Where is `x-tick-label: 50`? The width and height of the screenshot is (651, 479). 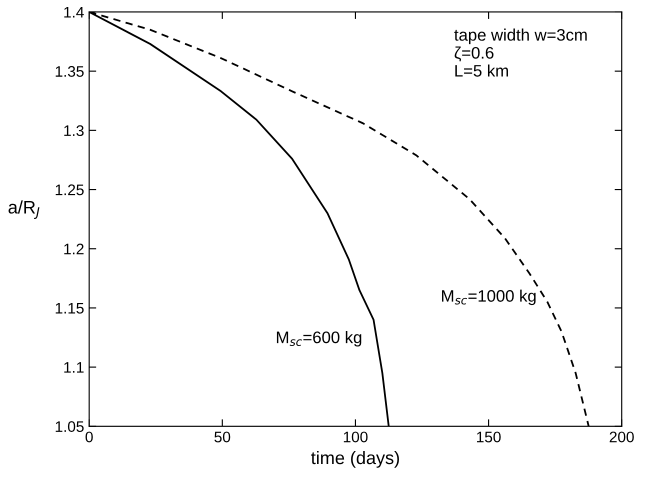 x-tick-label: 50 is located at coordinates (222, 437).